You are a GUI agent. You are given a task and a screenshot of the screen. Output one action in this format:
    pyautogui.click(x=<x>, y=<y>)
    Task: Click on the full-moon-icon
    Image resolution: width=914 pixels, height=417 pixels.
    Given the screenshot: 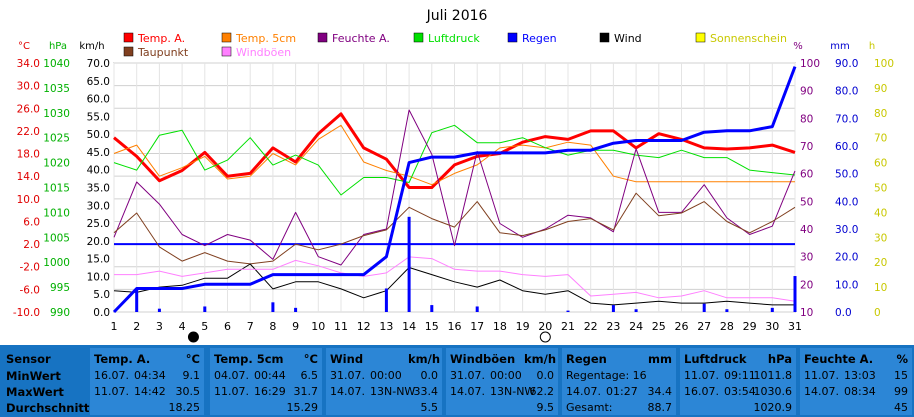 What is the action you would take?
    pyautogui.click(x=545, y=337)
    